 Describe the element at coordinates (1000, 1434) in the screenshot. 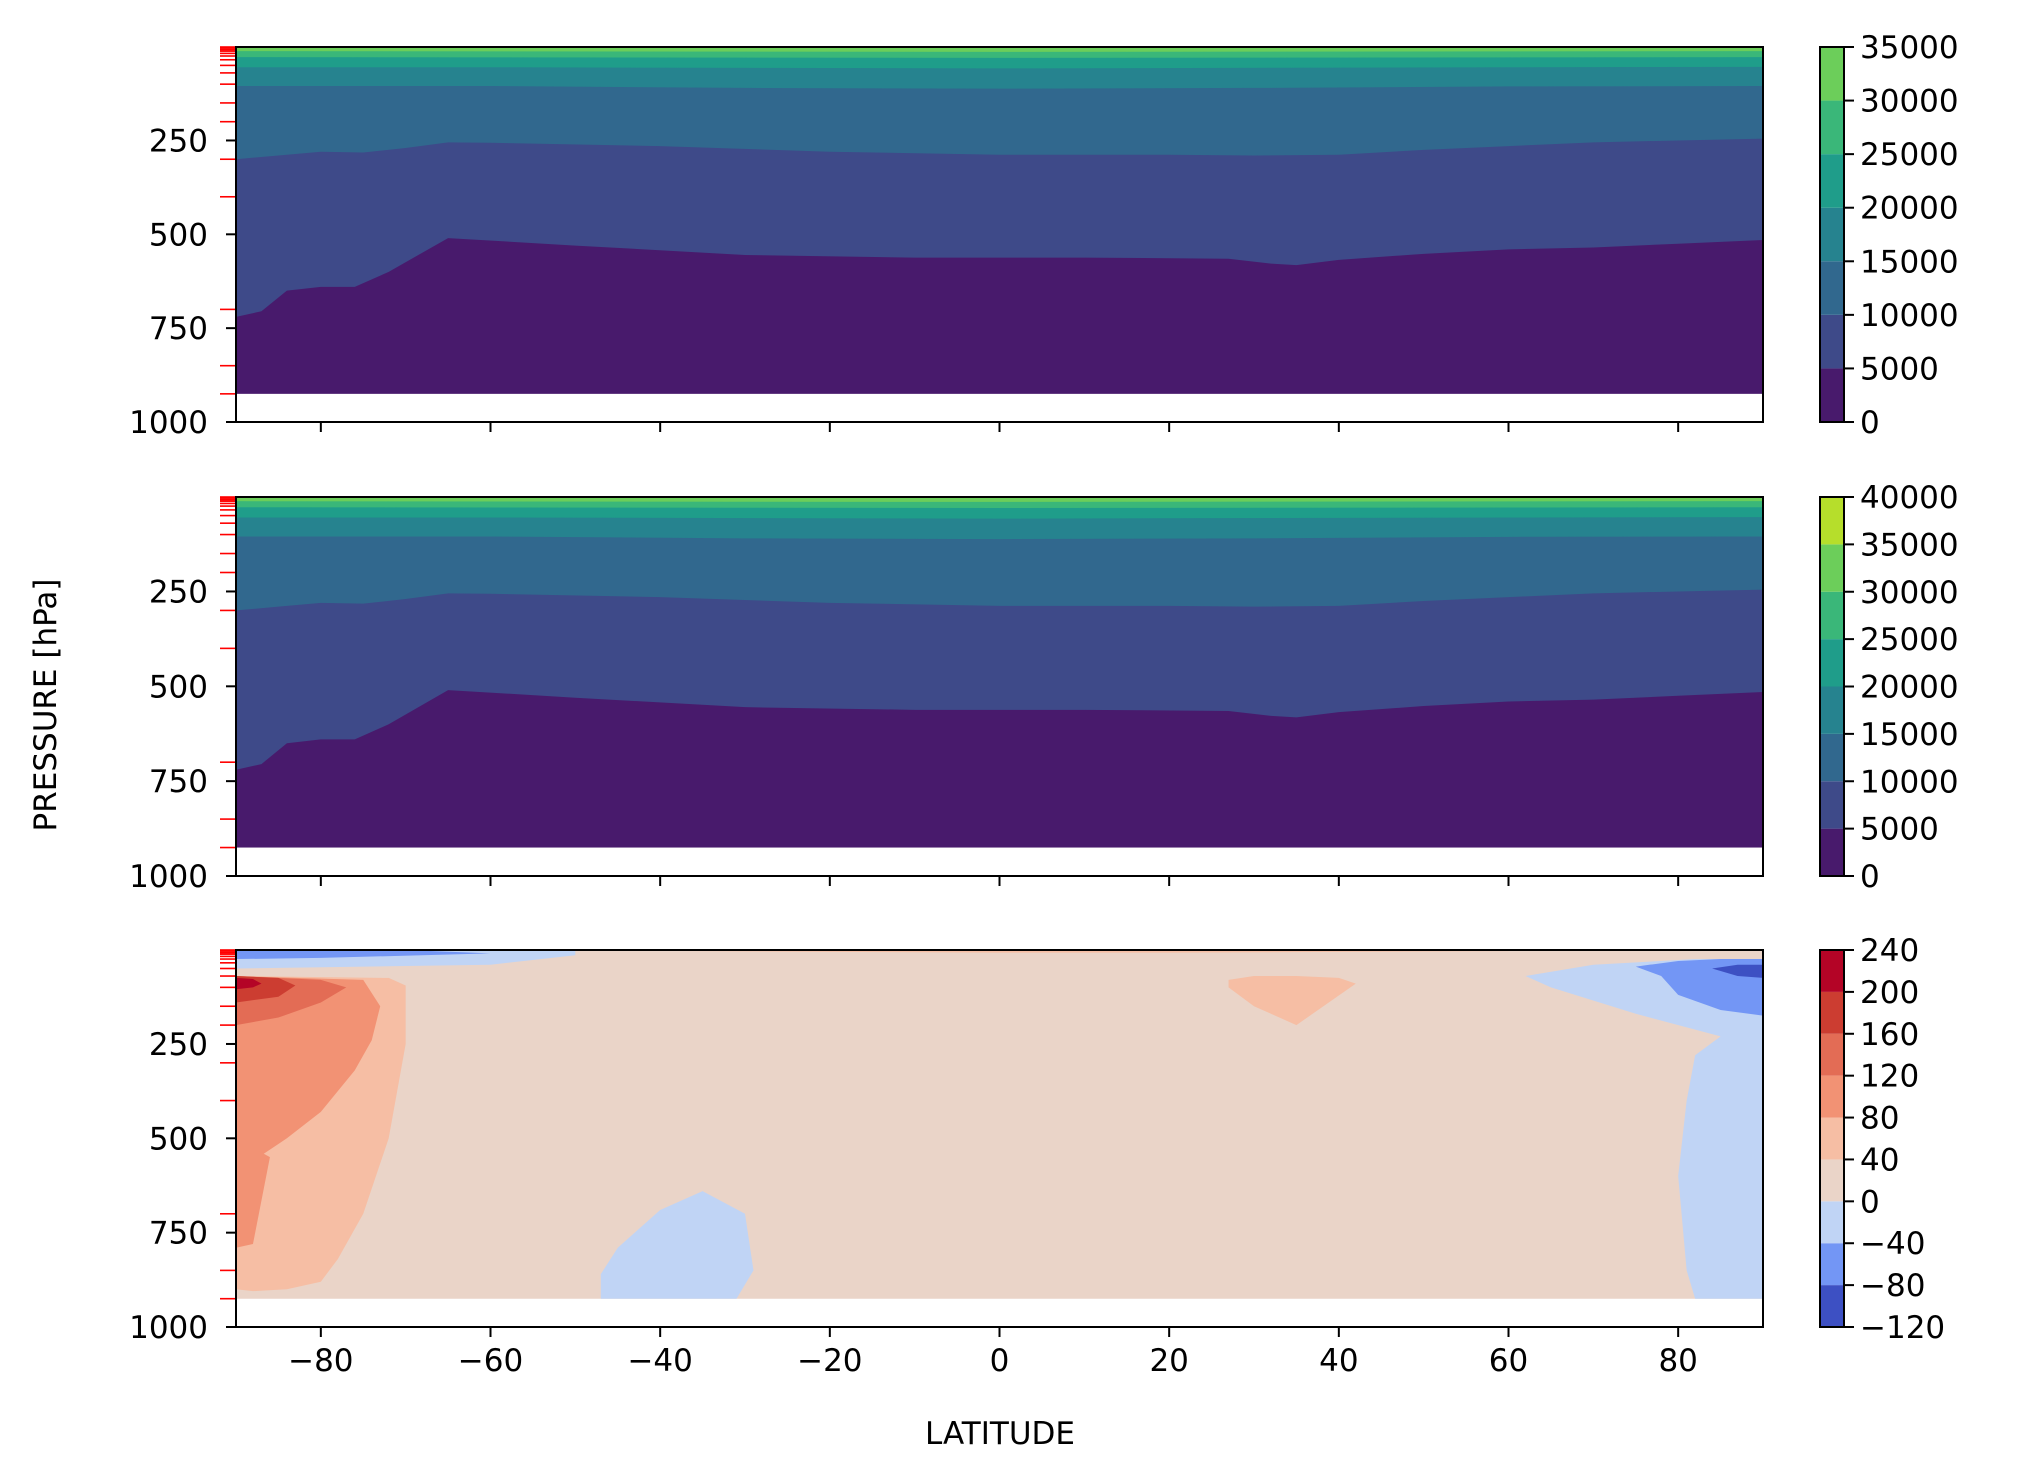

I see `x-axis-label: LATITUDE` at that location.